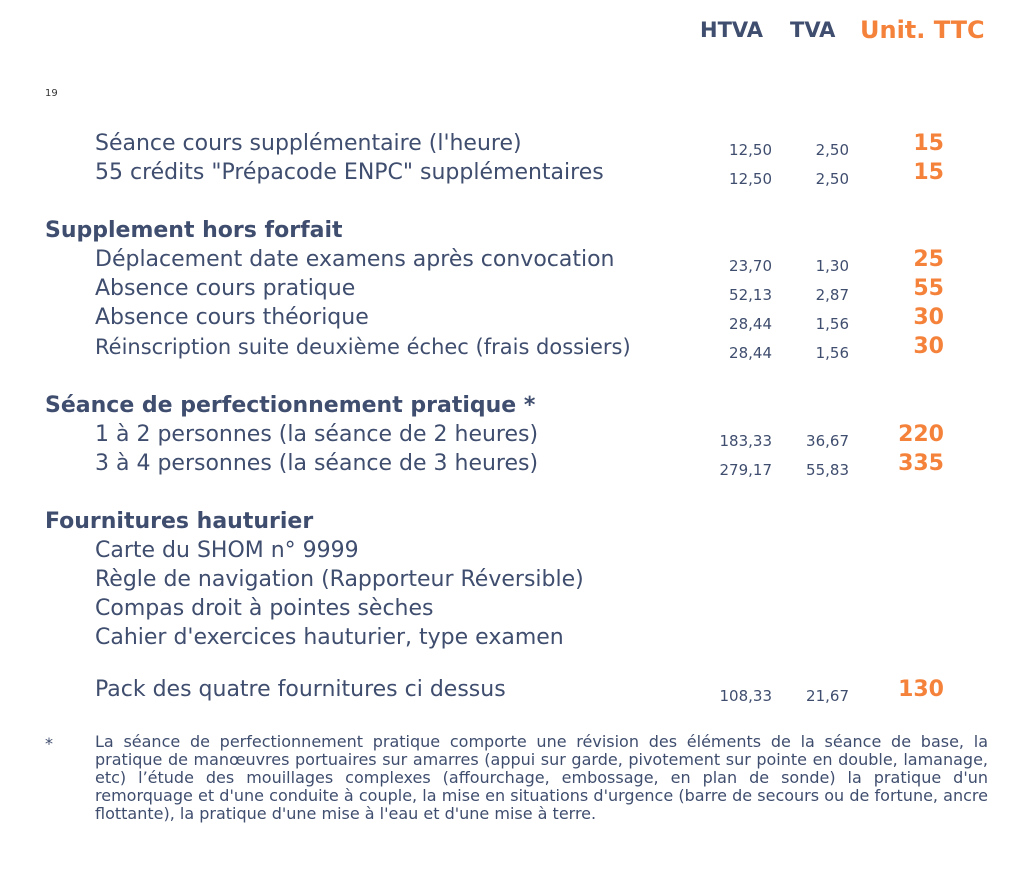 The width and height of the screenshot is (1024, 896). I want to click on pack-ttc: 130, so click(921, 689).